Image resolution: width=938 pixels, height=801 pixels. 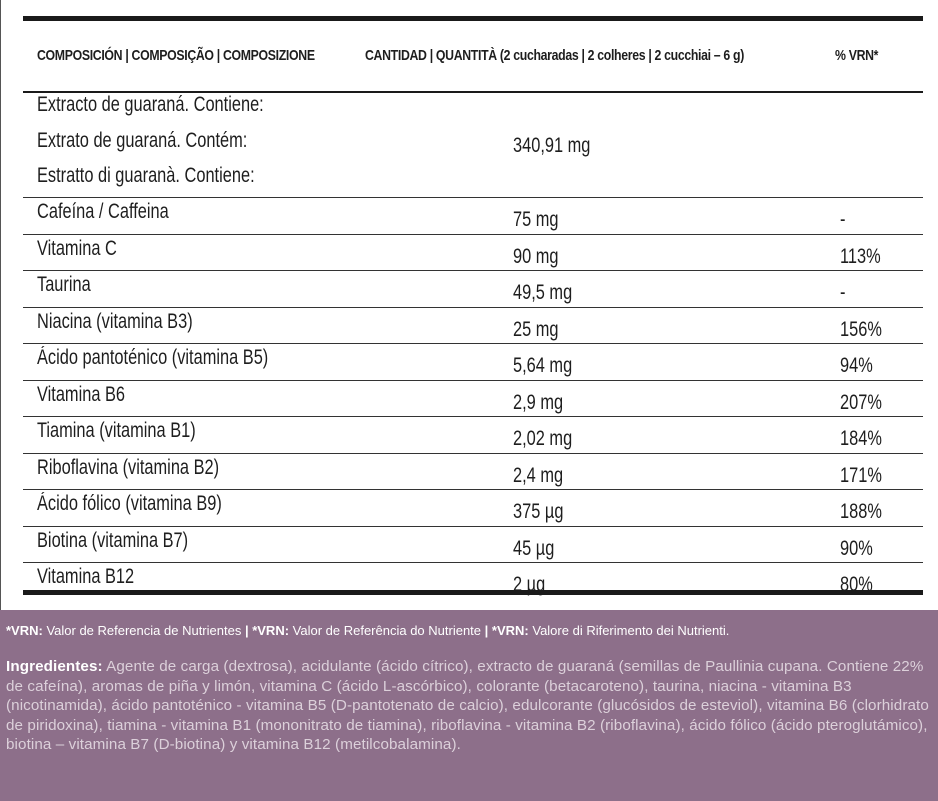 What do you see at coordinates (116, 430) in the screenshot?
I see `nutrient-name: Tiamina (vitamina B1)` at bounding box center [116, 430].